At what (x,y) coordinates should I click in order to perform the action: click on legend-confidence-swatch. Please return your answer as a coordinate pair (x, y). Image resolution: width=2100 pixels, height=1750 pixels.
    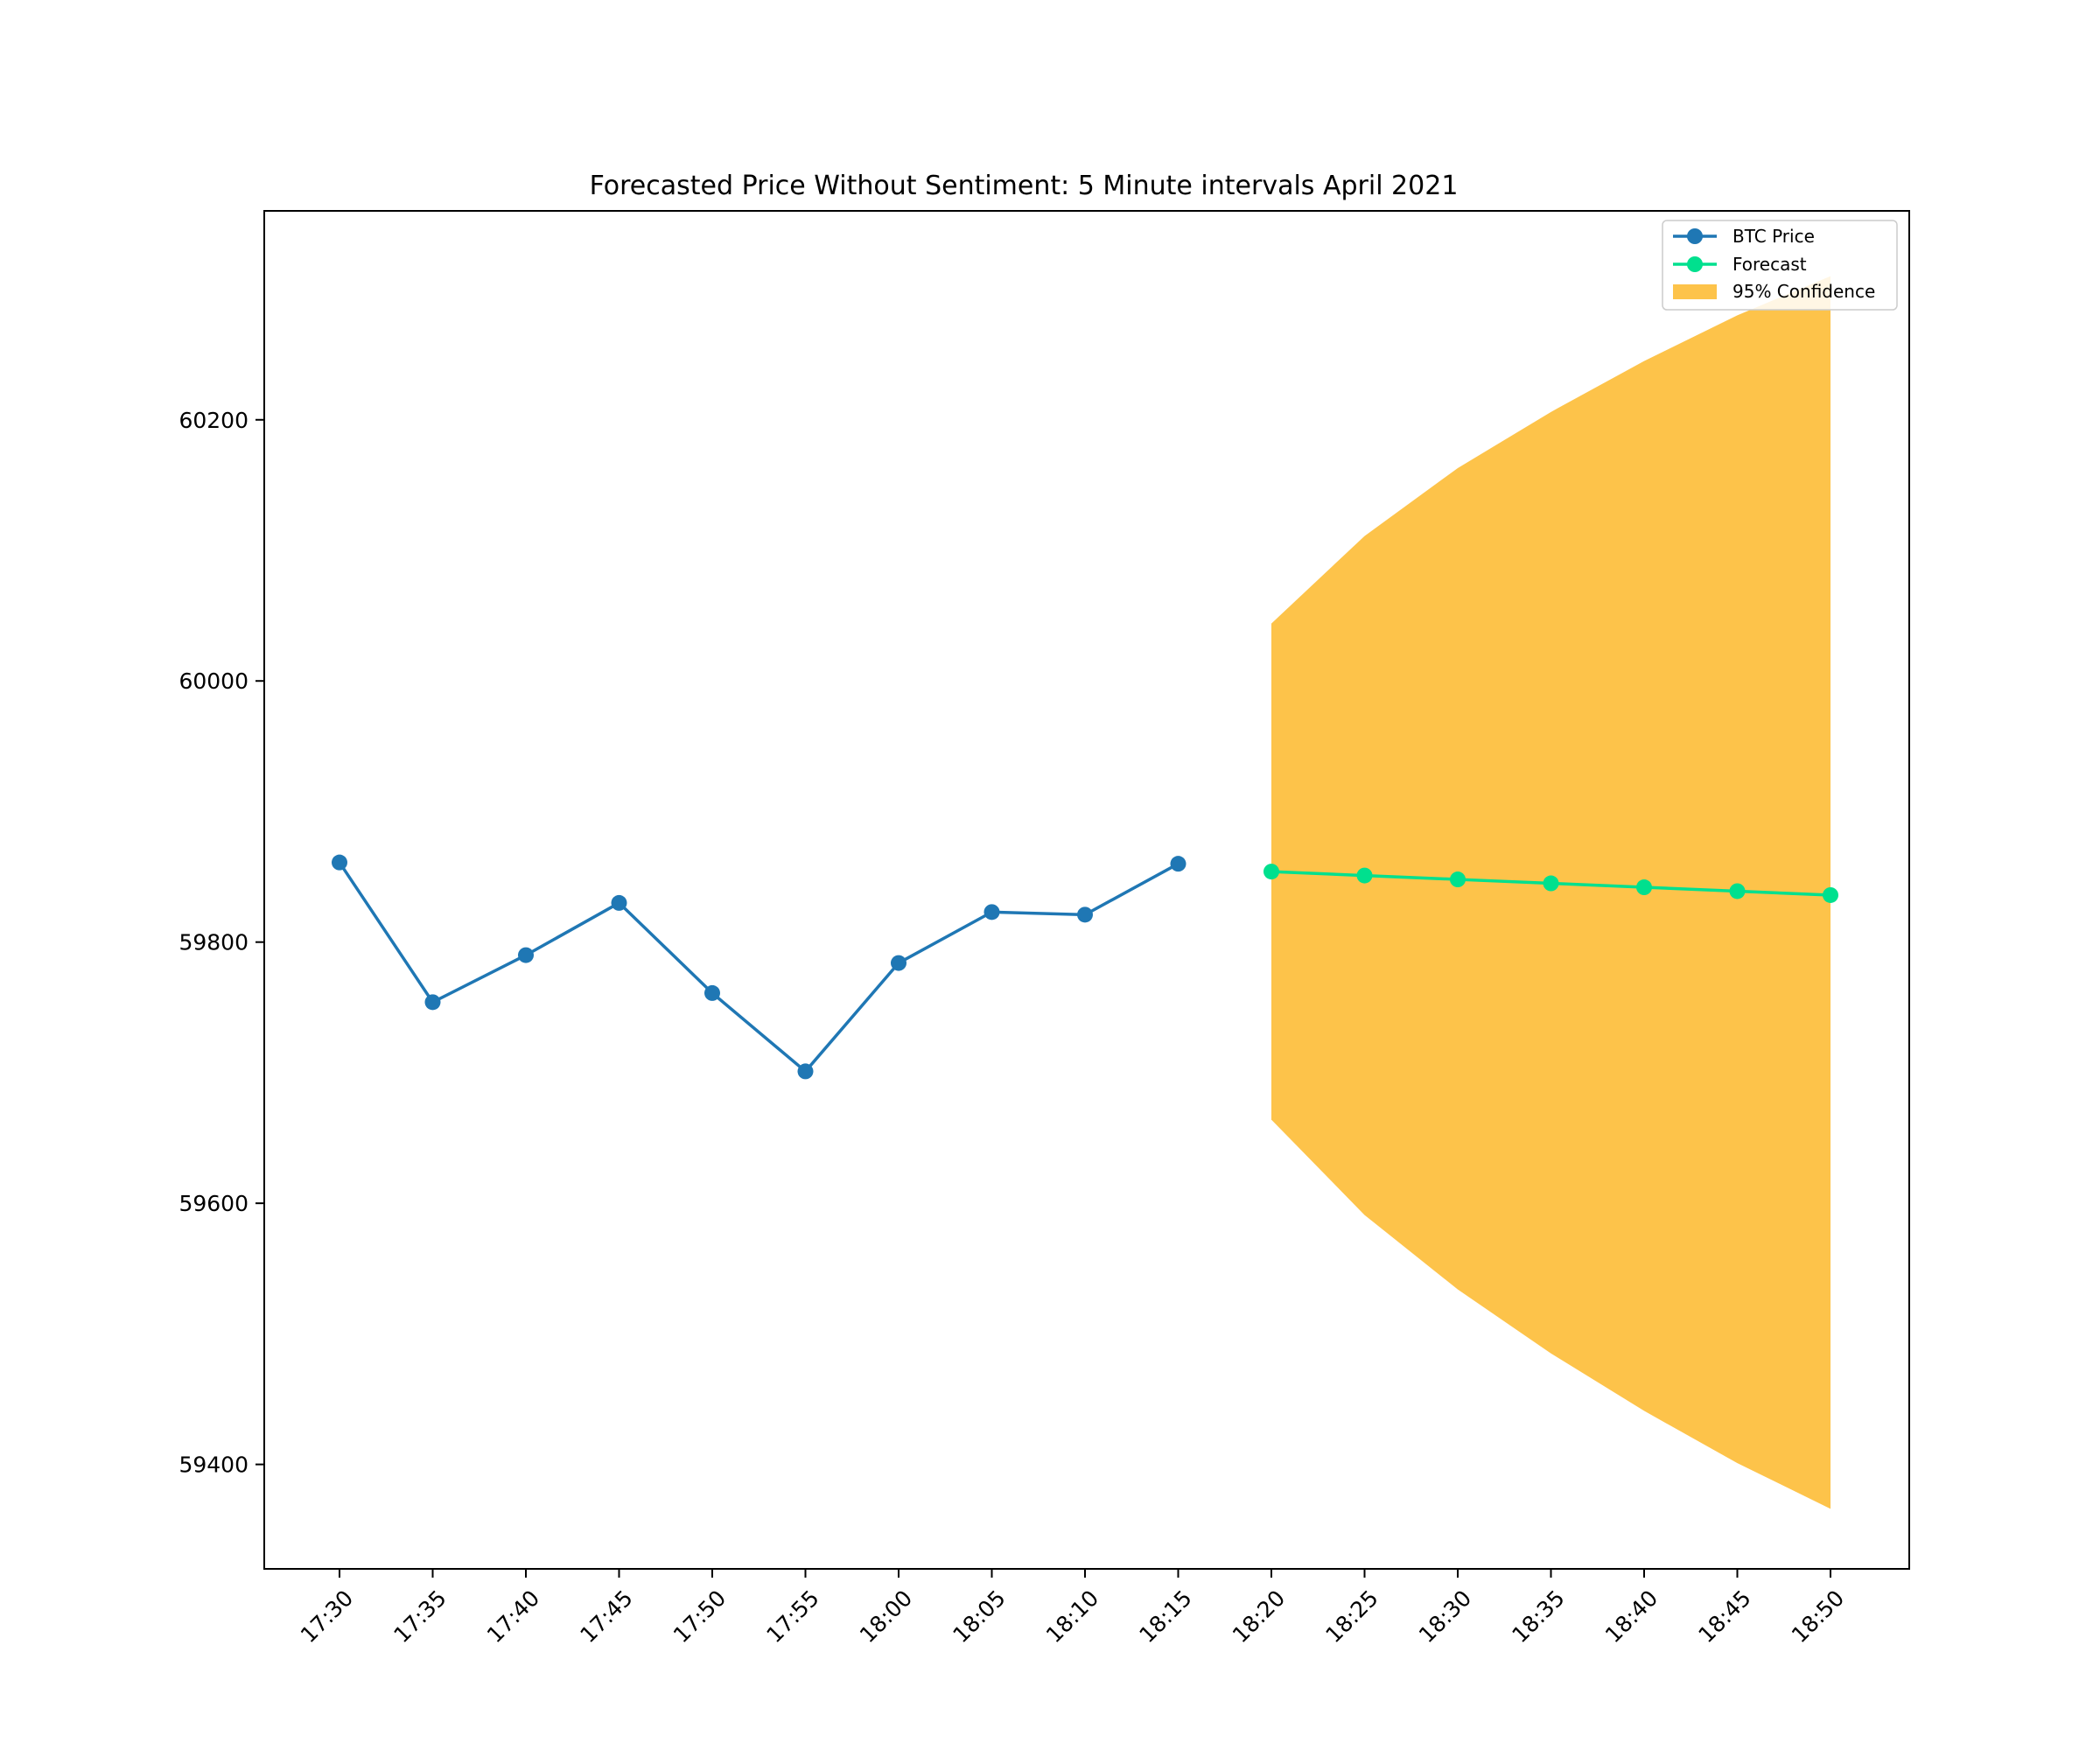
    Looking at the image, I should click on (1695, 291).